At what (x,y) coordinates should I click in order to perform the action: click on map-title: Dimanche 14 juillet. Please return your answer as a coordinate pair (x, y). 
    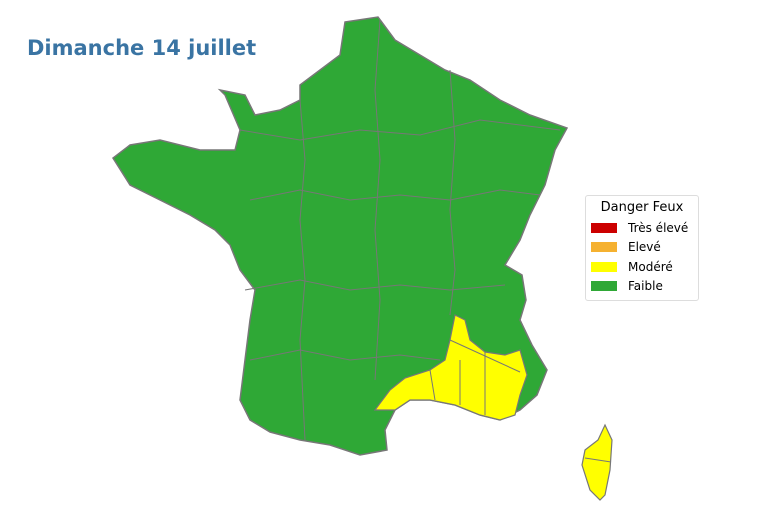
    Looking at the image, I should click on (142, 48).